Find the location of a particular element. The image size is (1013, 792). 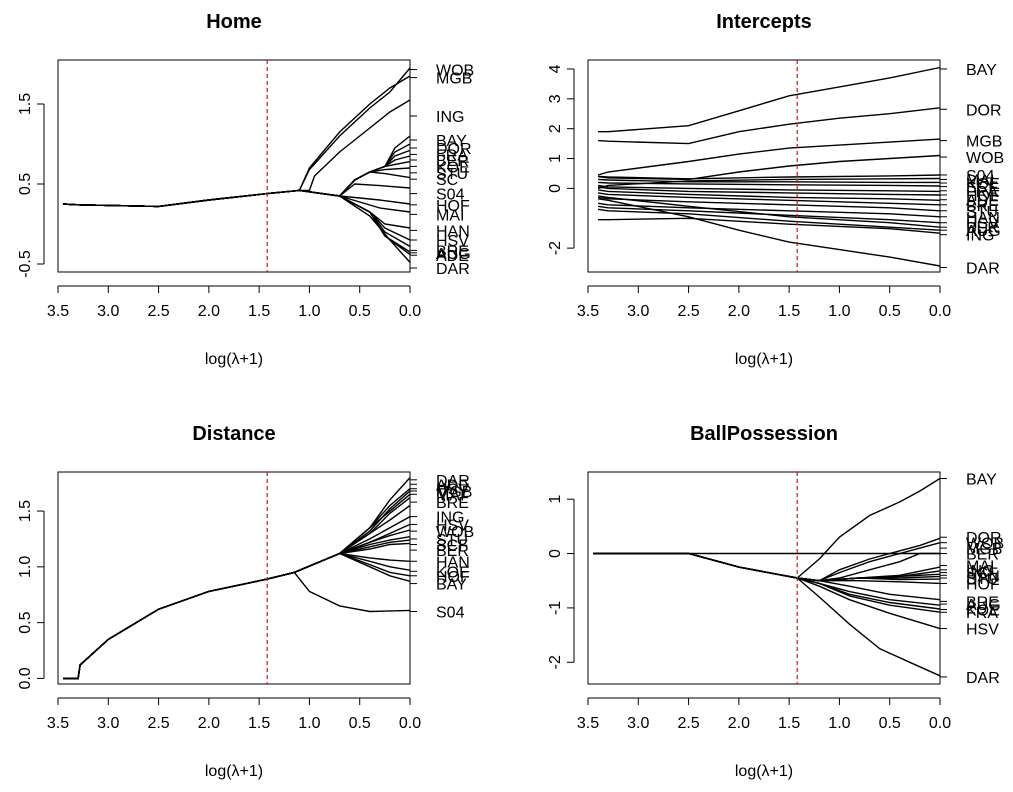

y-tick-label: 3 is located at coordinates (555, 98).